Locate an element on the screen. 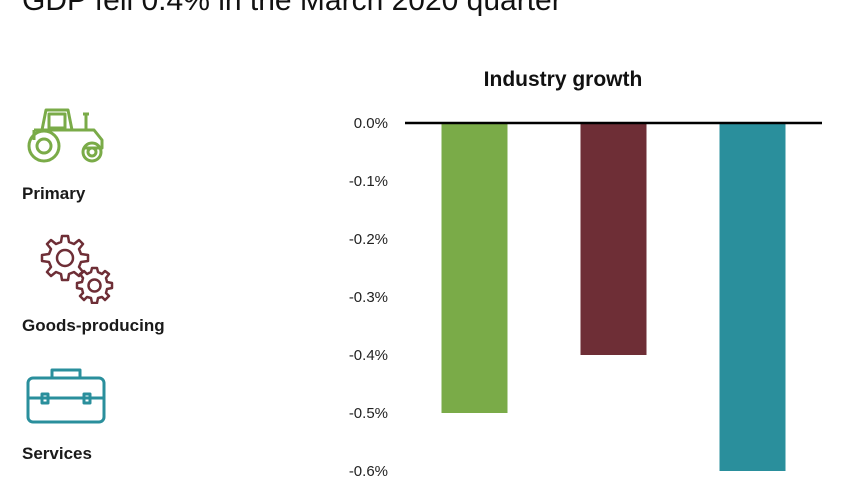 This screenshot has width=852, height=500. y-tick-label: -0.3% is located at coordinates (368, 297).